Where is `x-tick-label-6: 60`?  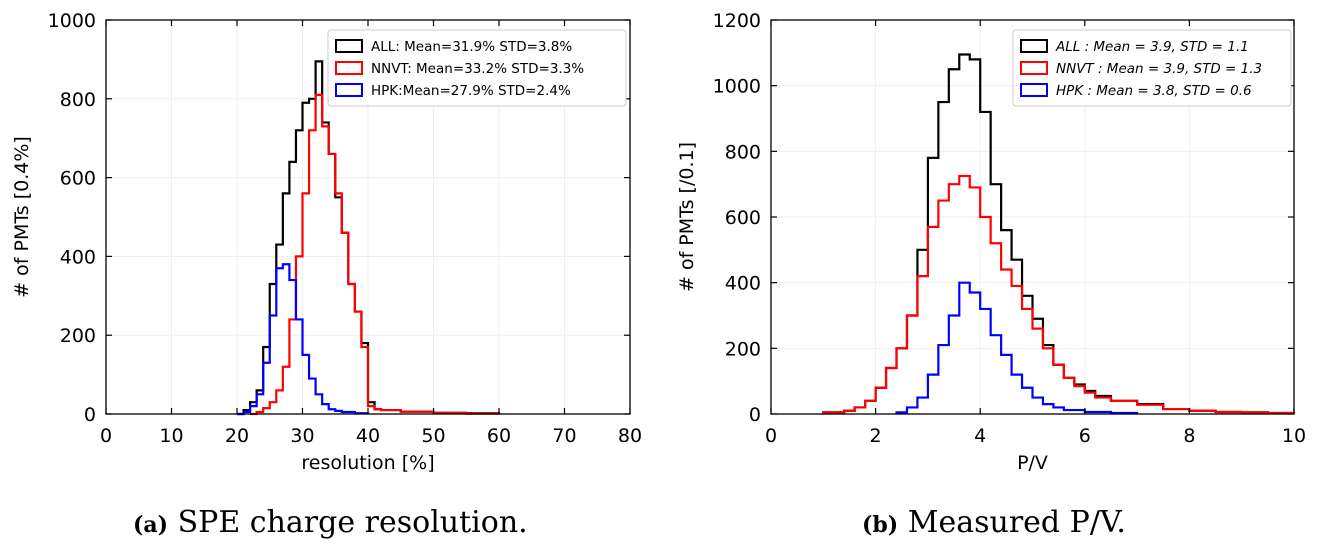
x-tick-label-6: 60 is located at coordinates (499, 436).